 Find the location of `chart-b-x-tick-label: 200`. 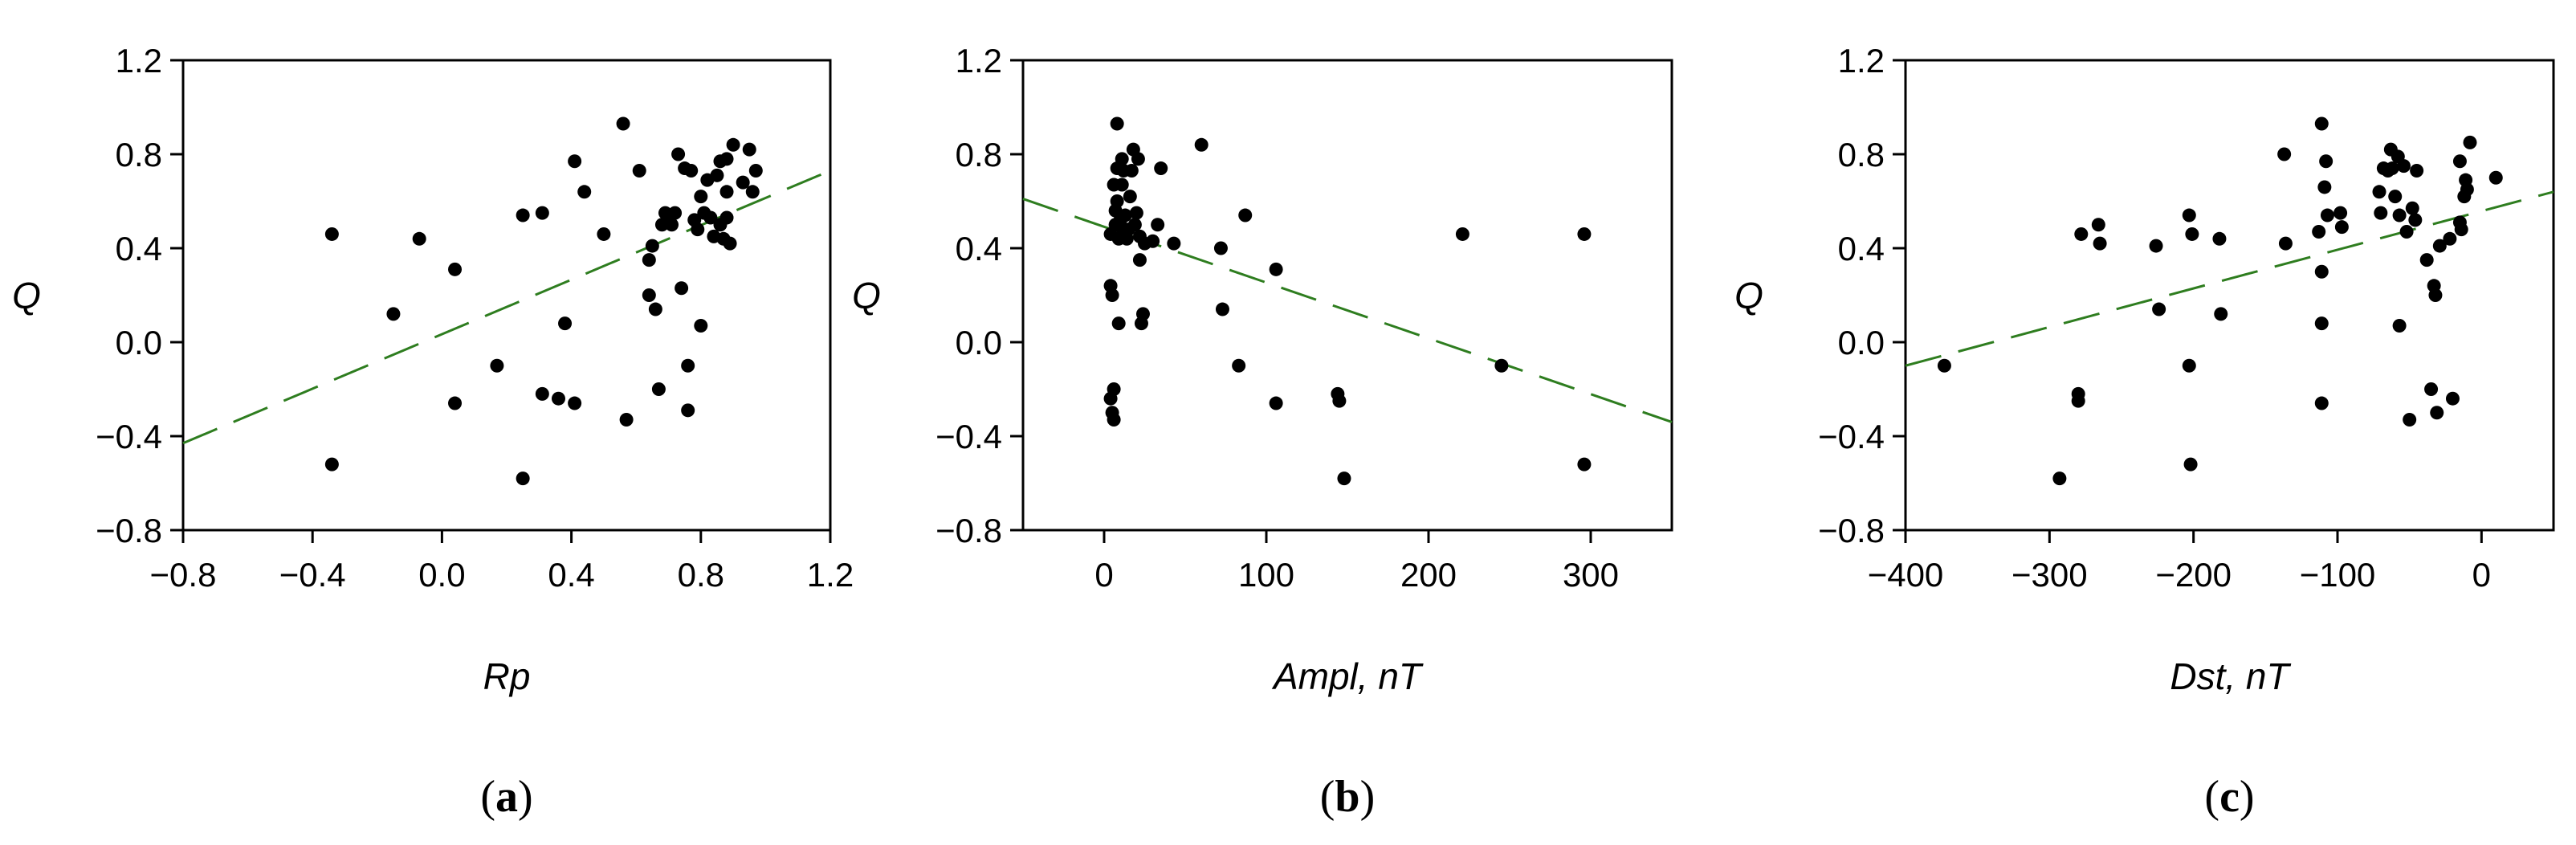

chart-b-x-tick-label: 200 is located at coordinates (1428, 575).